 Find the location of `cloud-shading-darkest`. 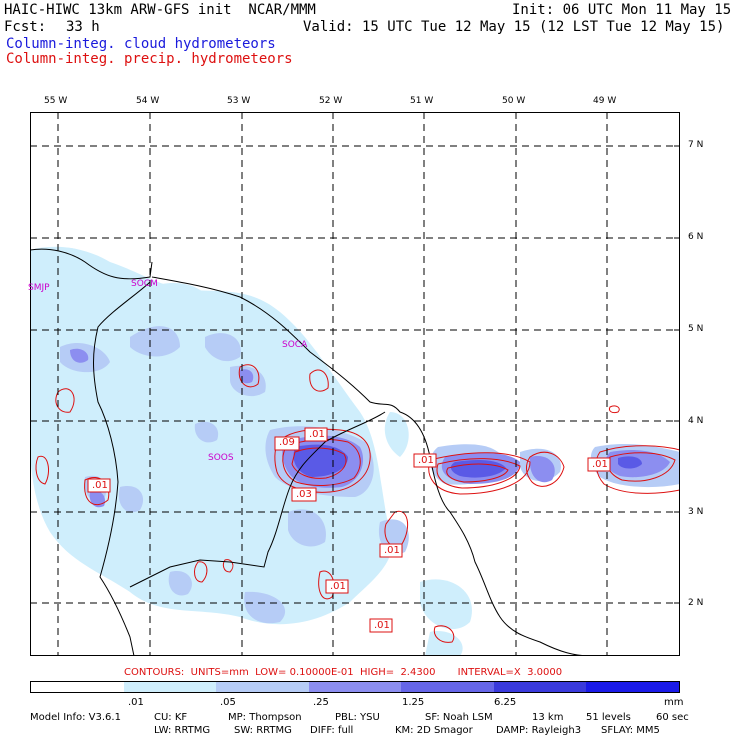

cloud-shading-darkest is located at coordinates (467, 461).